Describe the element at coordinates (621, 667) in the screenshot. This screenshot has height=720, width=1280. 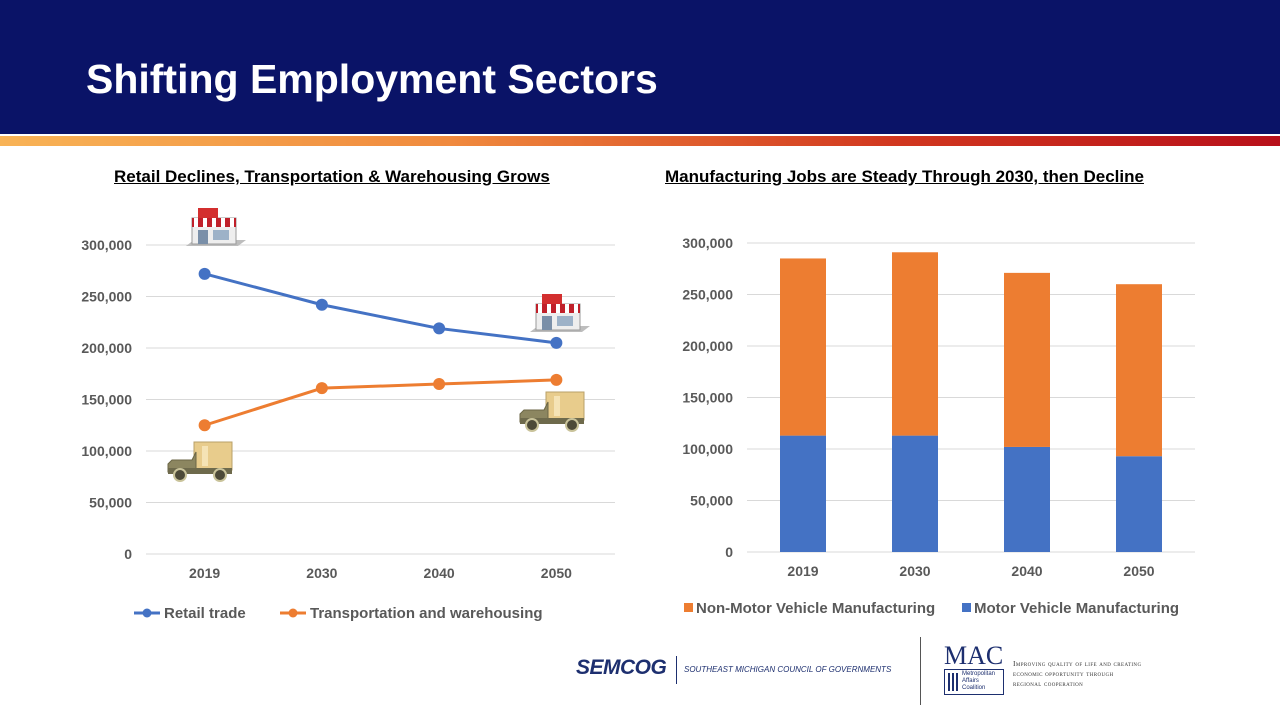
I see `semcog-logo: SEMCOG` at that location.